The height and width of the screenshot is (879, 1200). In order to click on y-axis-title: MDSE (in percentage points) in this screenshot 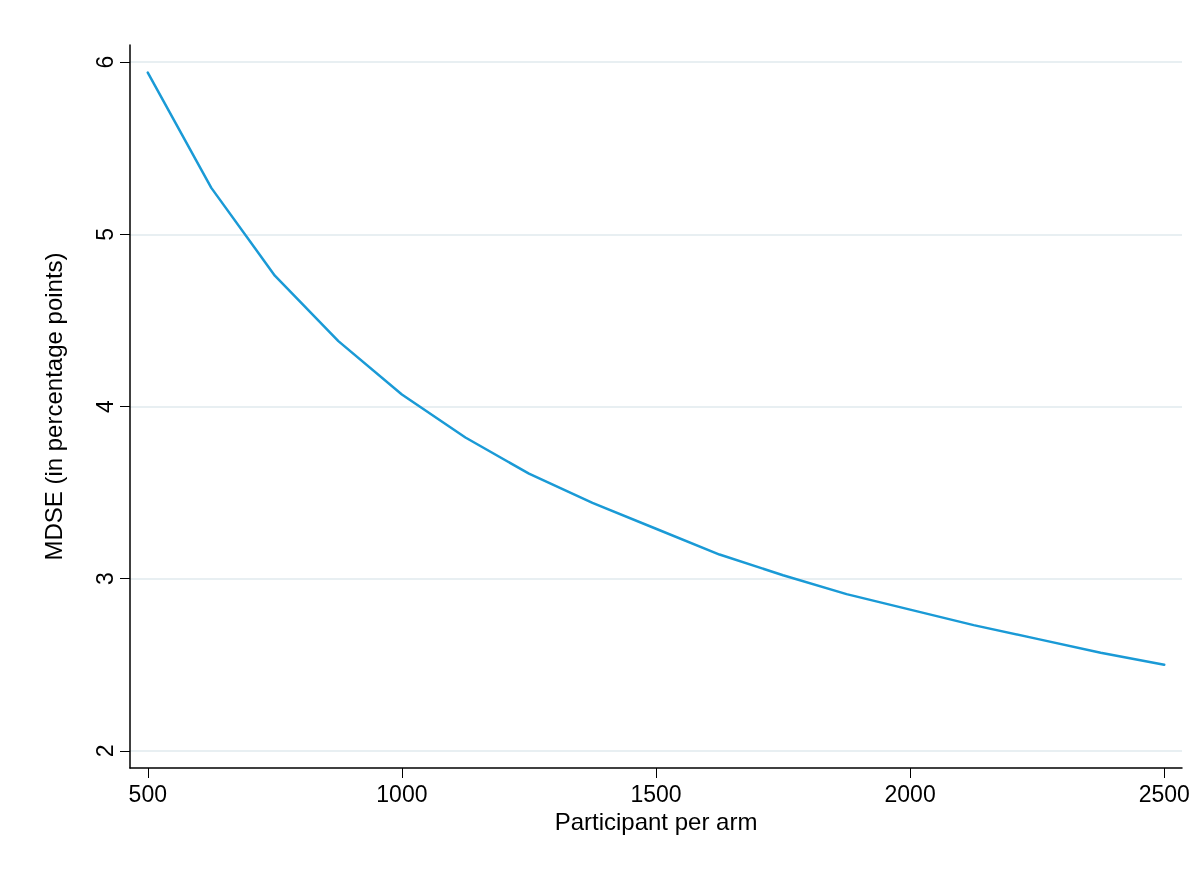, I will do `click(53, 406)`.